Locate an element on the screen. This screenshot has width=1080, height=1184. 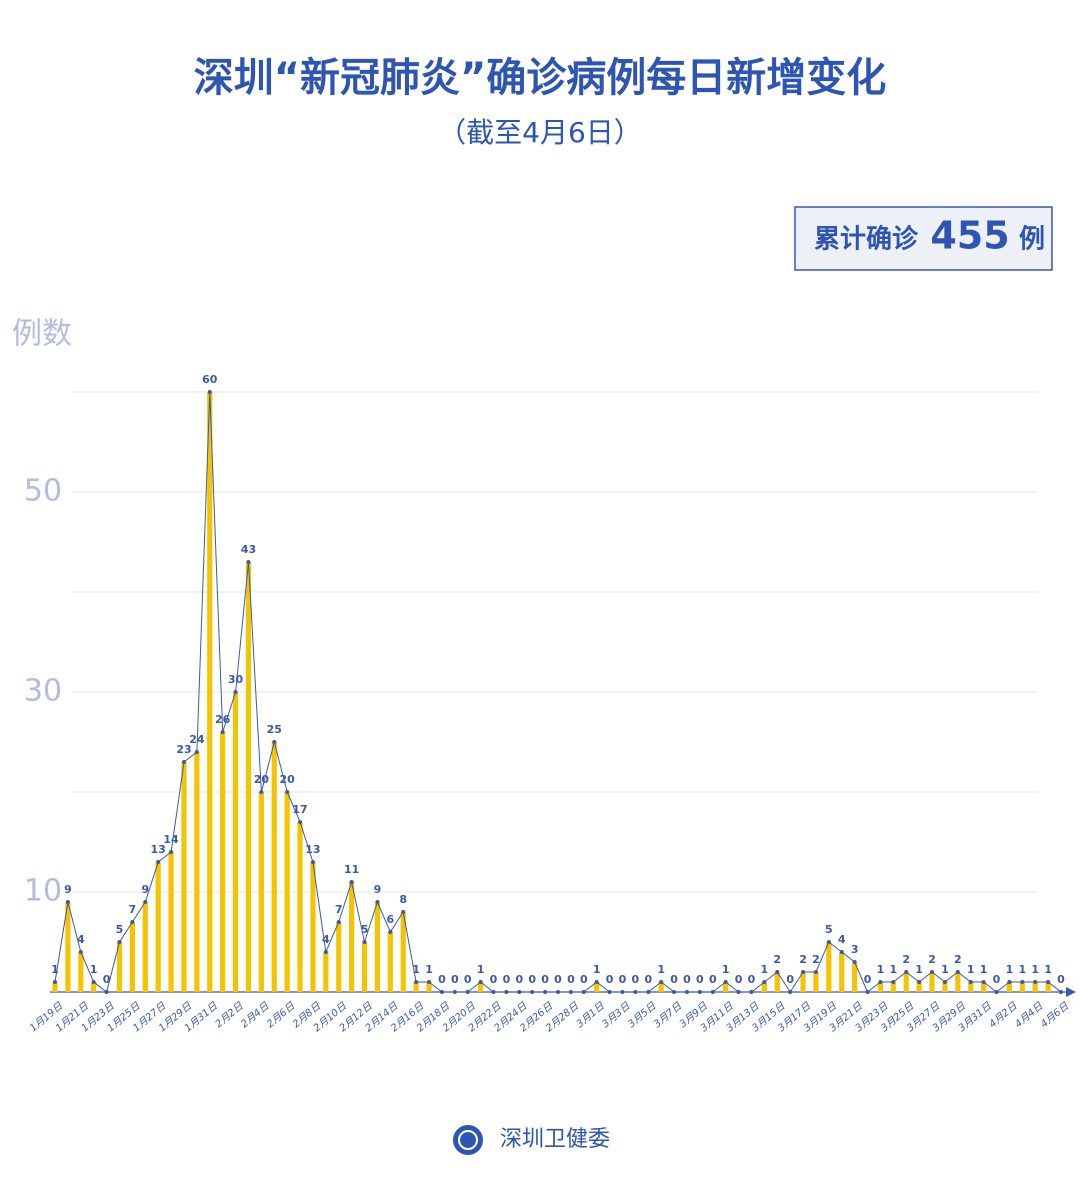
value-label: 25 is located at coordinates (274, 729).